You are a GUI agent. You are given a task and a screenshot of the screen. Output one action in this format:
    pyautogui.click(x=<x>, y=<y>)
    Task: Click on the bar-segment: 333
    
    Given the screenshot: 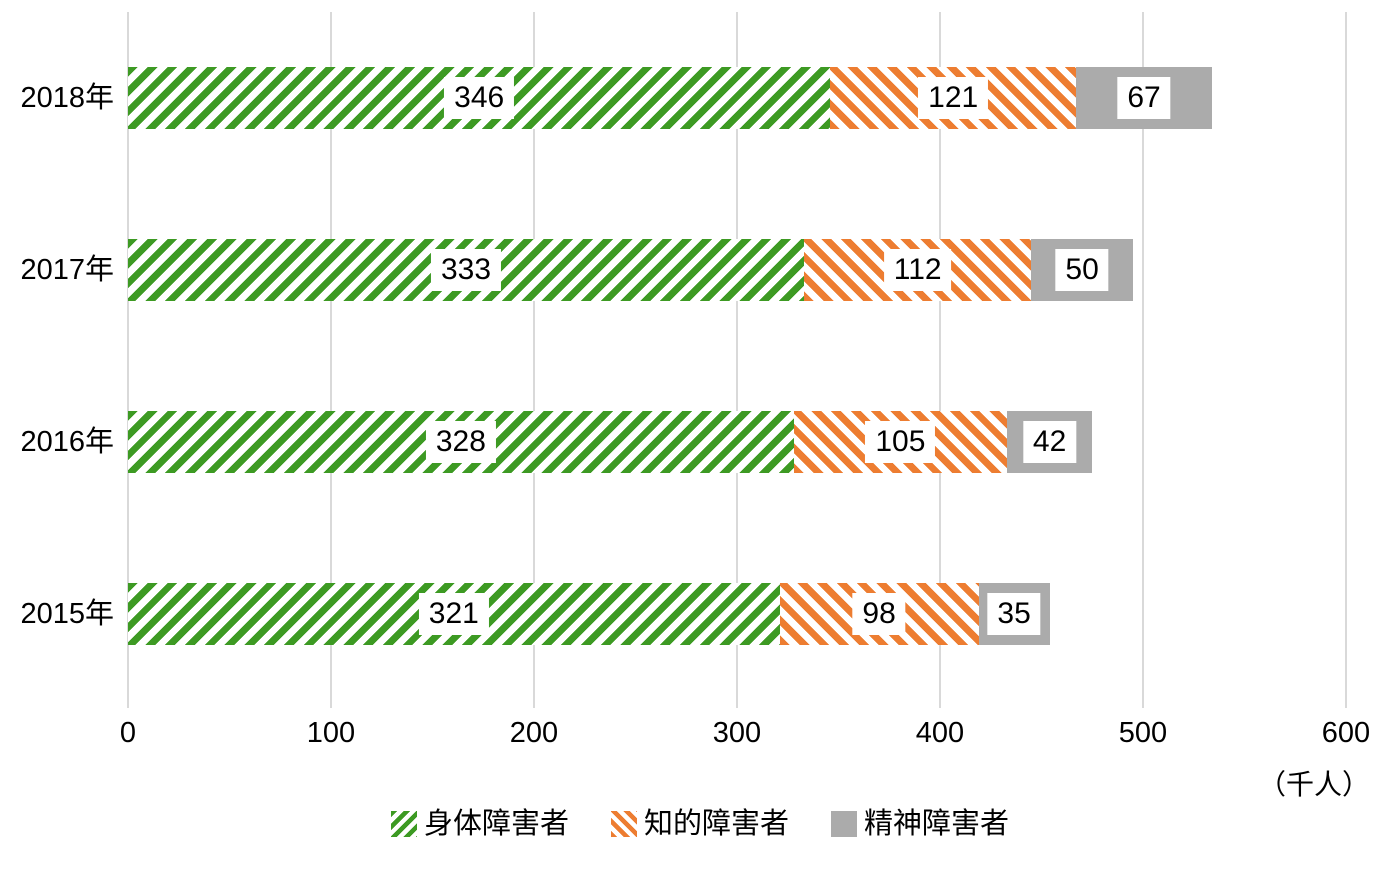 What is the action you would take?
    pyautogui.click(x=466, y=270)
    